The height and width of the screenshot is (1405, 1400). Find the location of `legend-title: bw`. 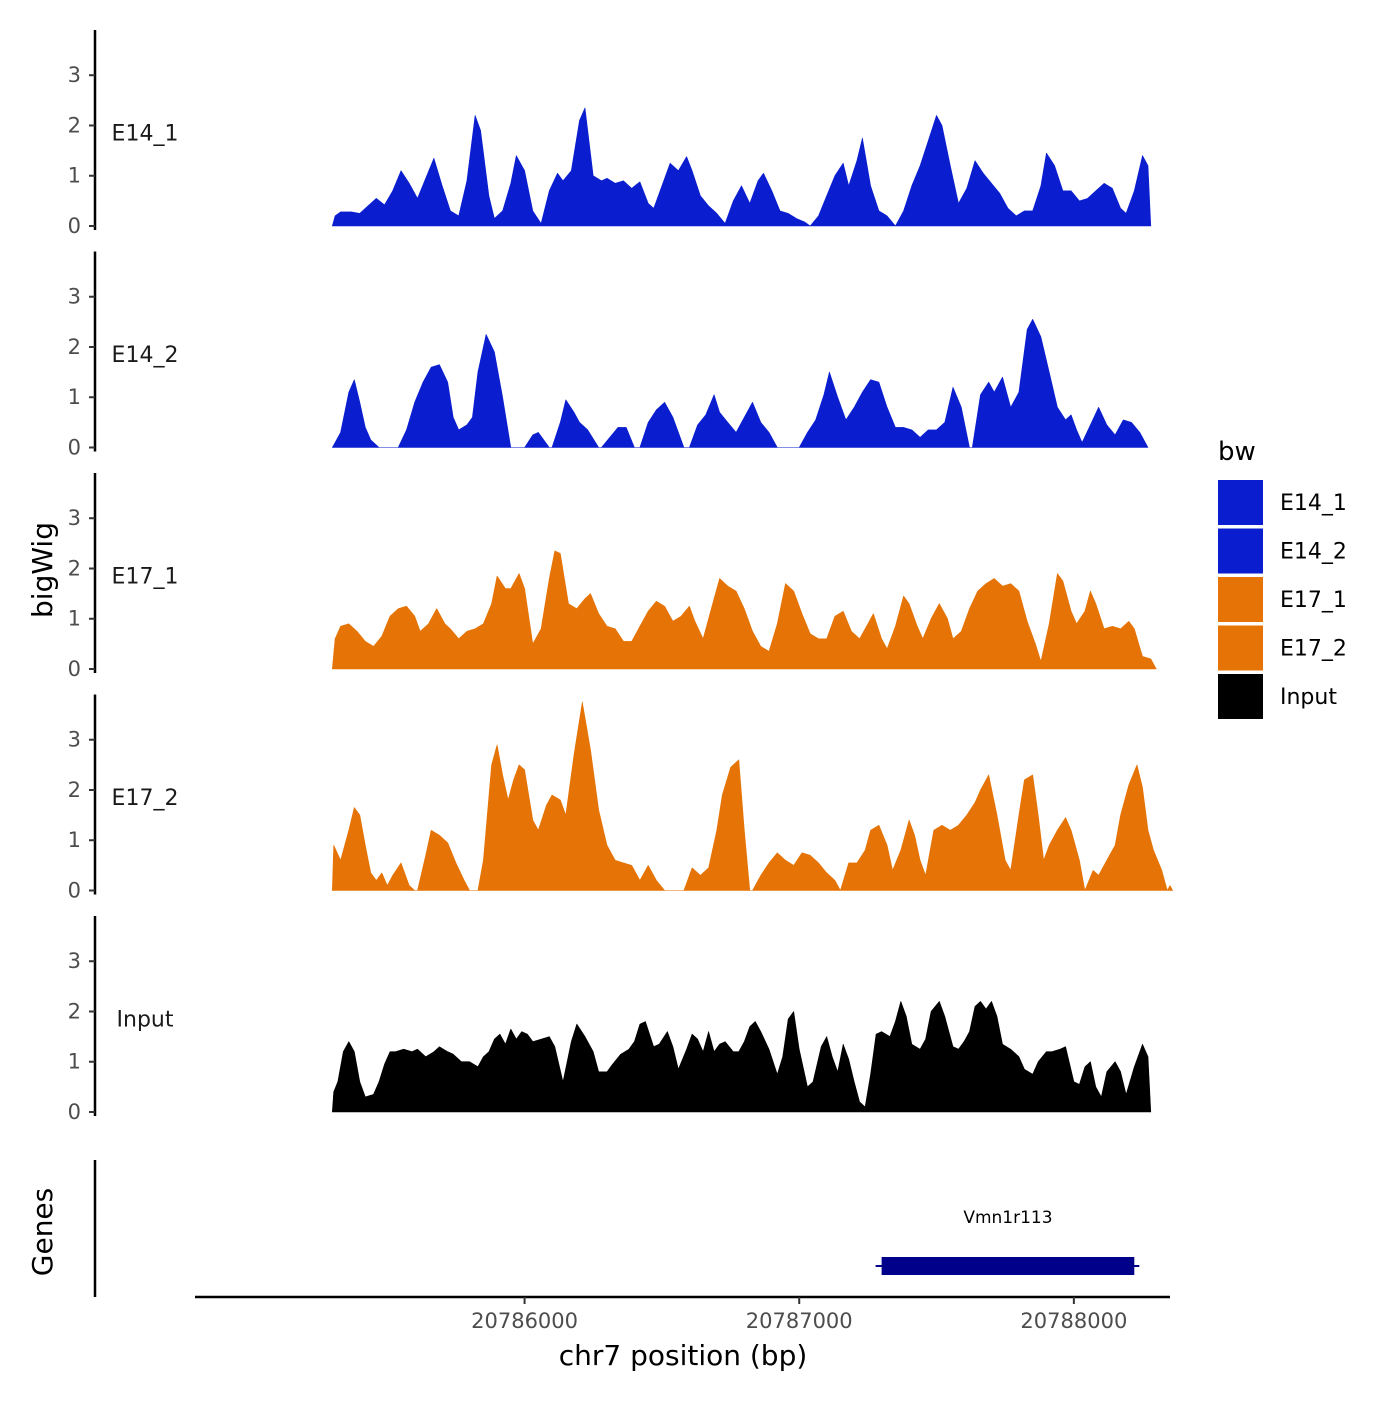

legend-title: bw is located at coordinates (1237, 452).